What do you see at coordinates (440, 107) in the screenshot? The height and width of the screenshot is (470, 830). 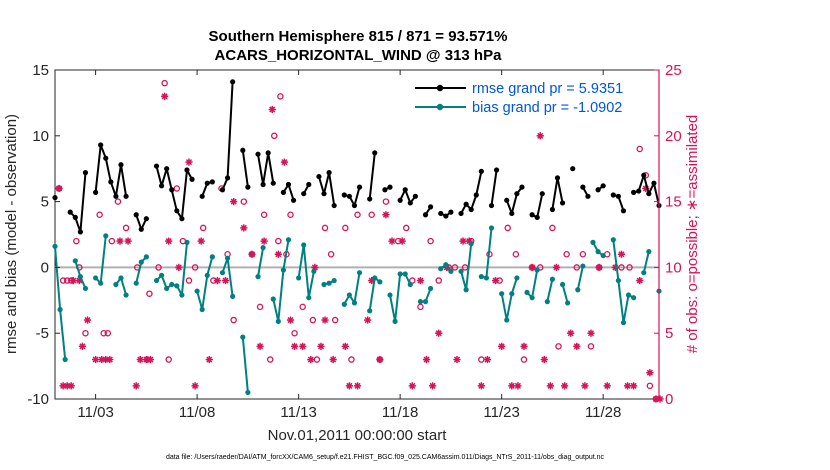 I see `legend-bias-marker` at bounding box center [440, 107].